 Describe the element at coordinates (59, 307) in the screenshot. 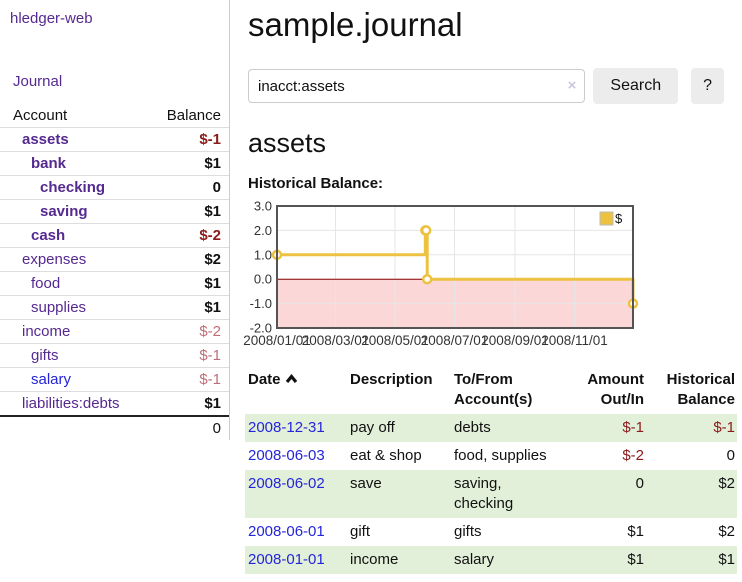

I see `account-link-supplies: supplies` at that location.